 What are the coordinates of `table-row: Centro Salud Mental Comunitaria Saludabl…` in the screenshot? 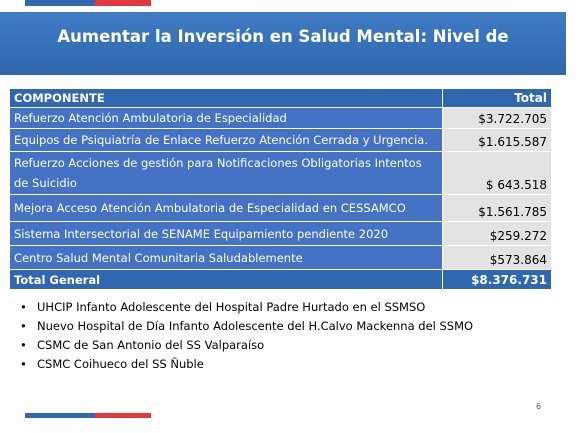 It's located at (280, 258).